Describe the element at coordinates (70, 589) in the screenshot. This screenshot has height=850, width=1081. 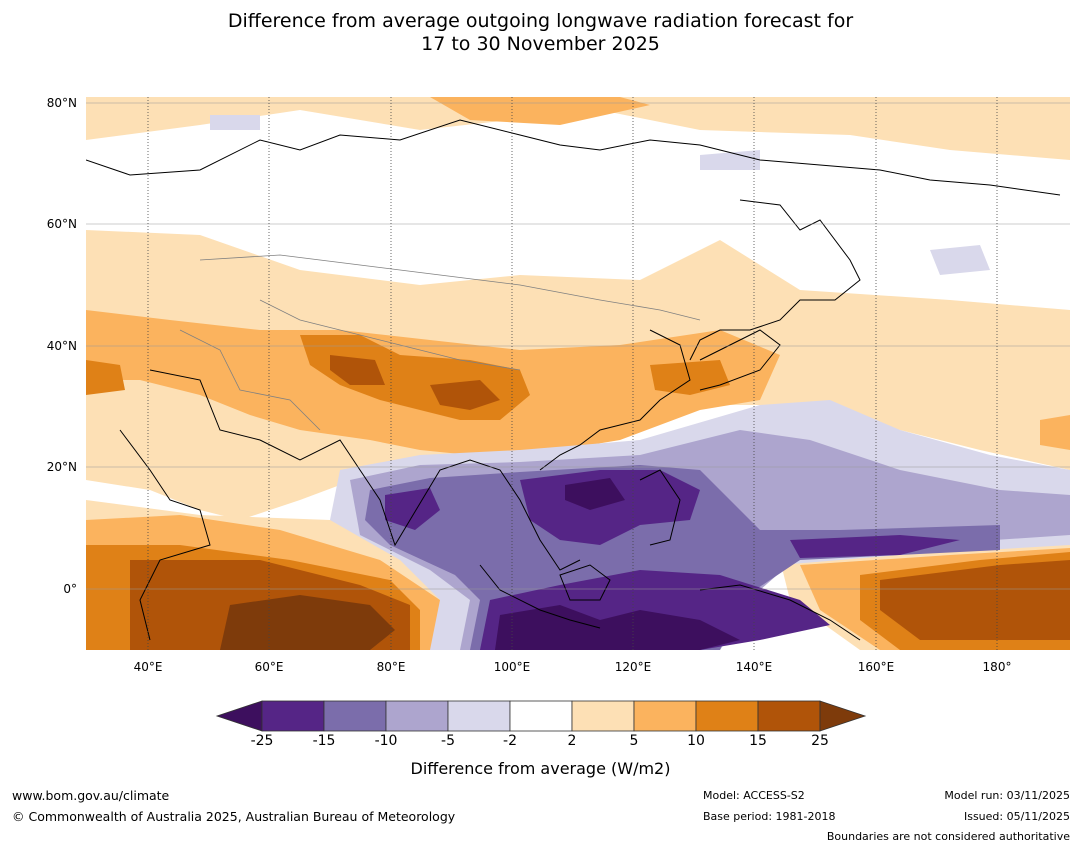
I see `lat-label-0: 0°` at that location.